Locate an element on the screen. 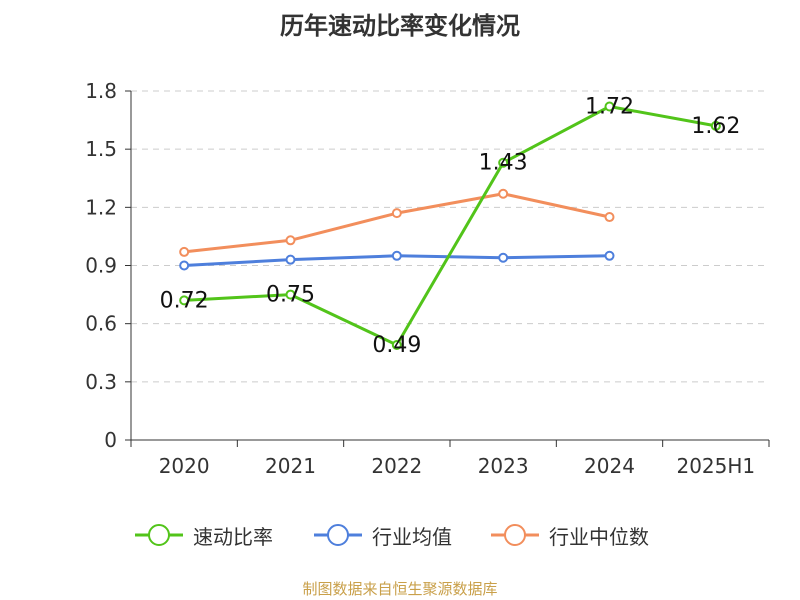 This screenshot has height=600, width=800. y-tick-label: 0 is located at coordinates (110, 440).